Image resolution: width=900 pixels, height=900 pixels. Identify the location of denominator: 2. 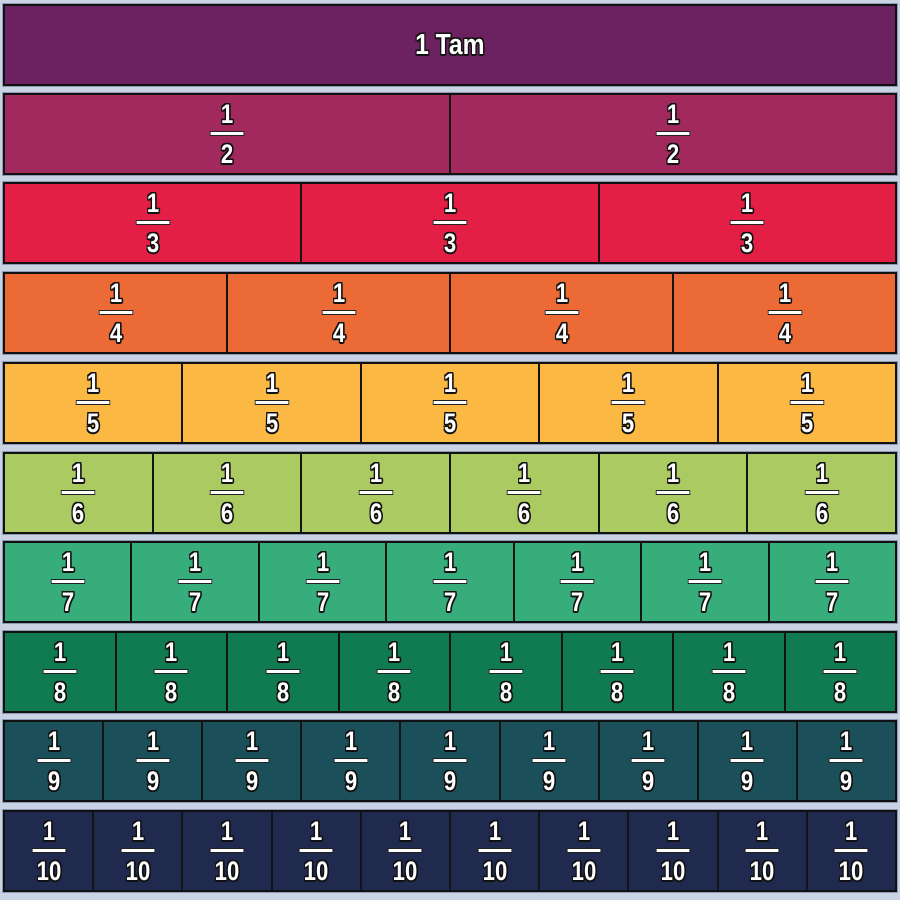
(673, 154).